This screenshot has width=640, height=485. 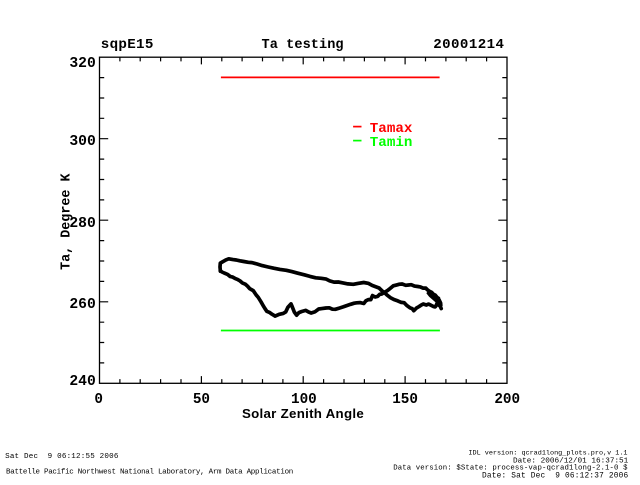 I want to click on svg-text: sqpE15, so click(x=127, y=45).